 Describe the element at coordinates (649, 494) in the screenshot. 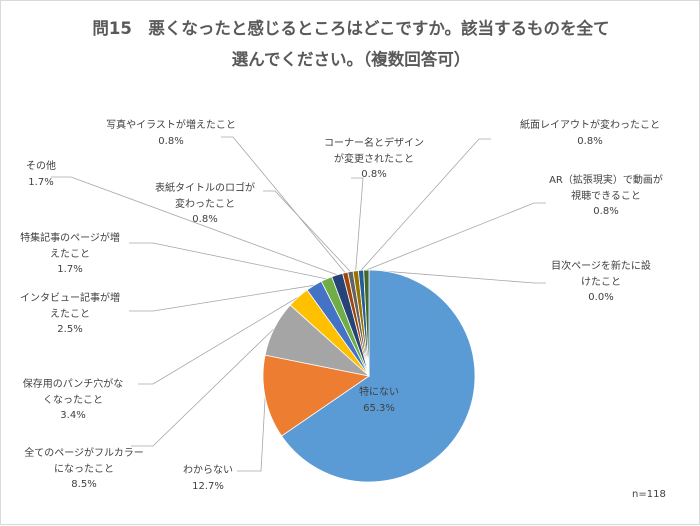

I see `sample-size-note: n=118` at that location.